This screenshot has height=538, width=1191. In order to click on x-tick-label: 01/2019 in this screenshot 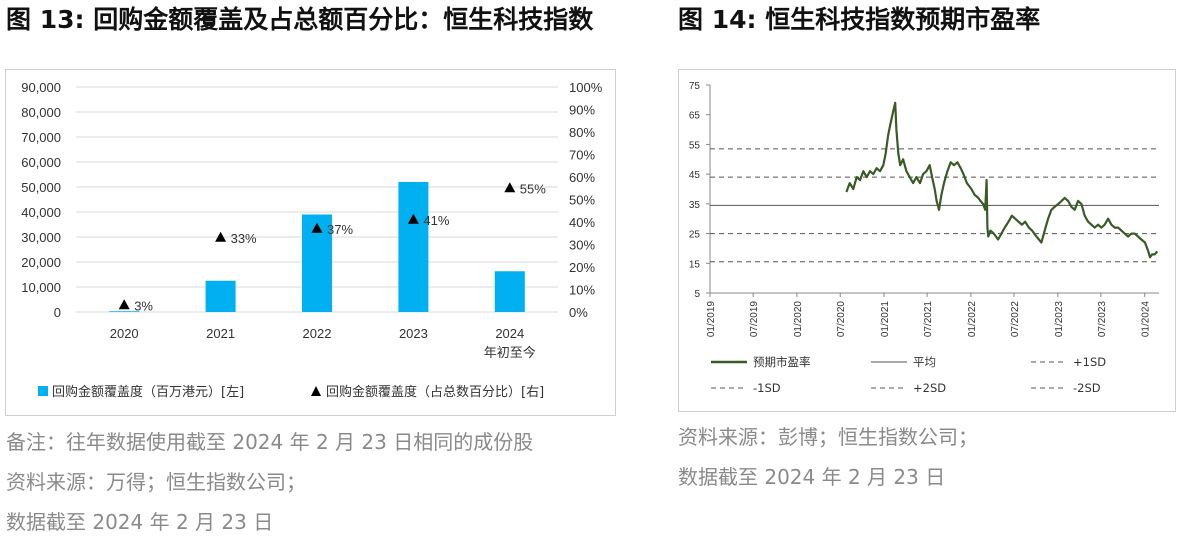, I will do `click(711, 319)`.